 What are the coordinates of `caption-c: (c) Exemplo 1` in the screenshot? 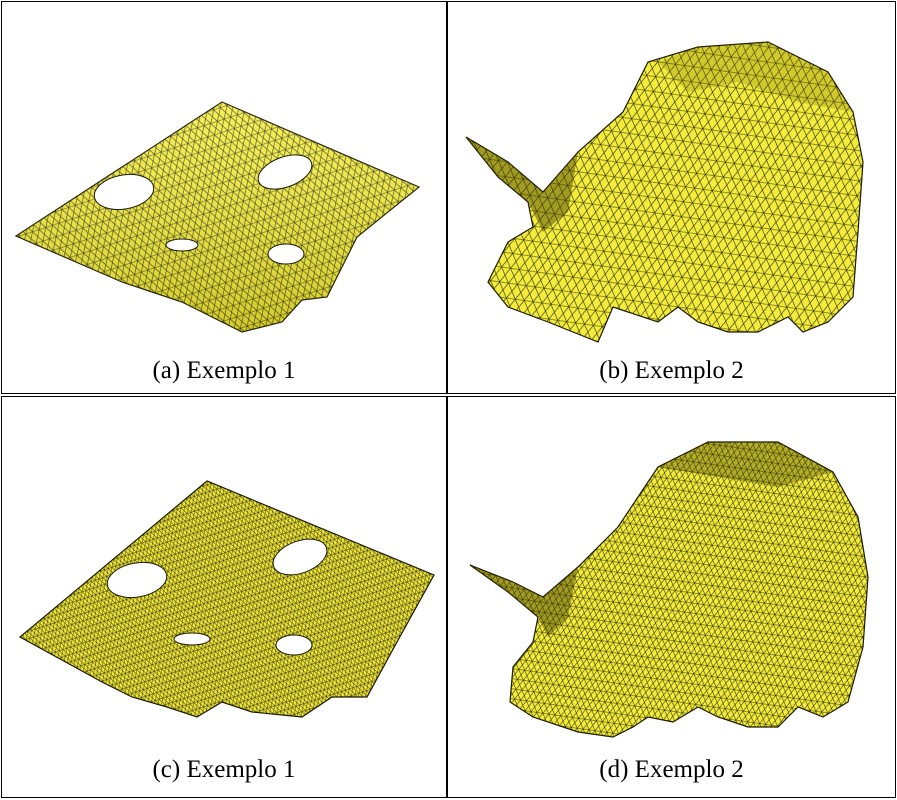 It's located at (224, 769).